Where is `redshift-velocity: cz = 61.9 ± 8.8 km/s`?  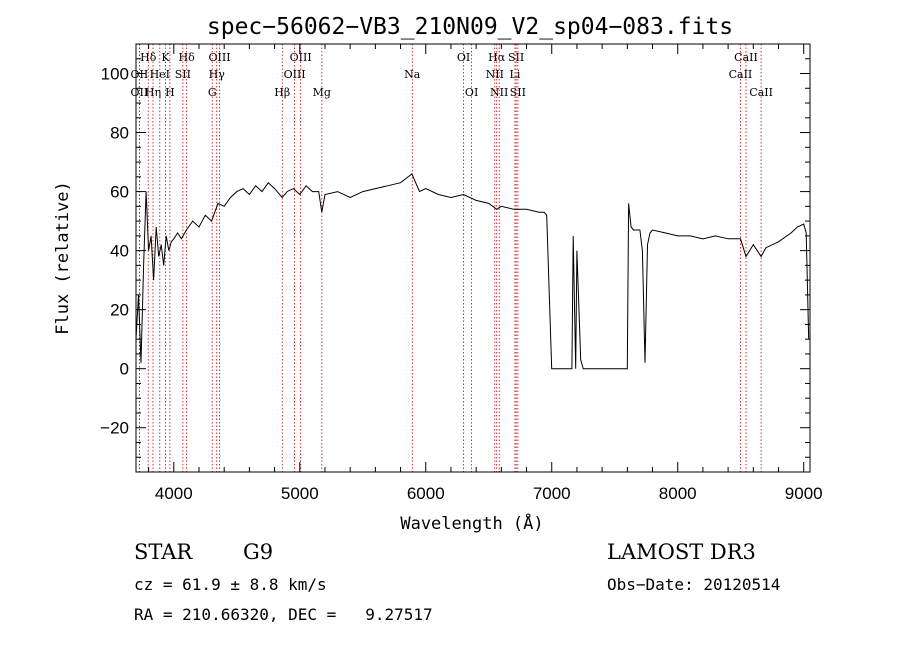
redshift-velocity: cz = 61.9 ± 8.8 km/s is located at coordinates (230, 584).